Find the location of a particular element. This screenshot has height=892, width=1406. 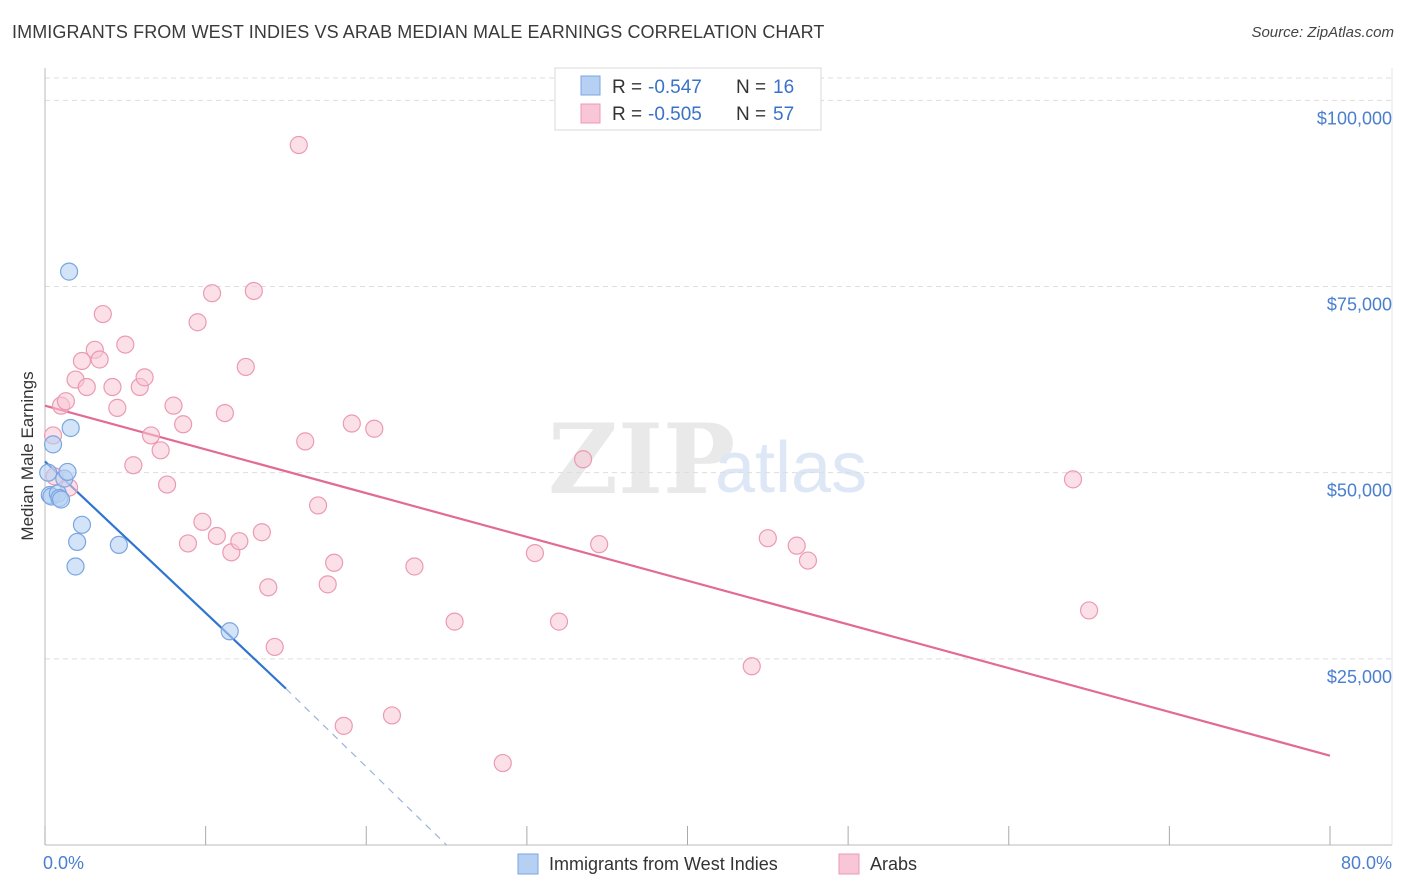

trend-line-west-indies is located at coordinates (165, 575).